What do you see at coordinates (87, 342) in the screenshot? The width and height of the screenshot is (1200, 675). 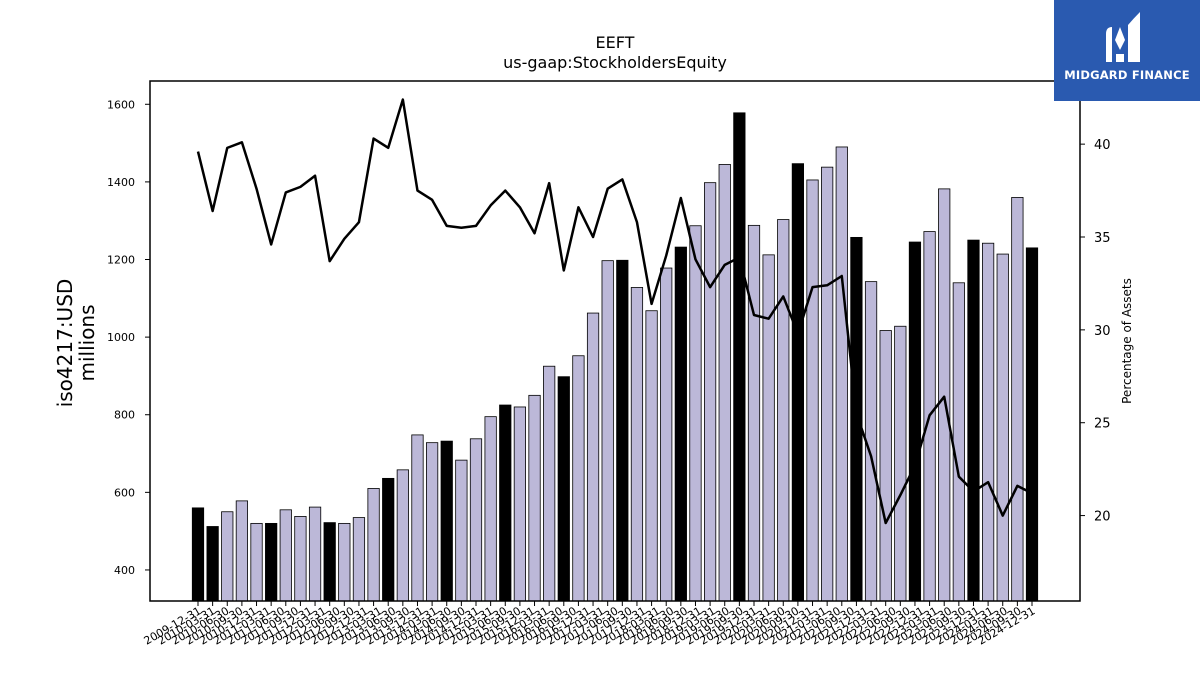 I see `y-axis-label-units: millions` at bounding box center [87, 342].